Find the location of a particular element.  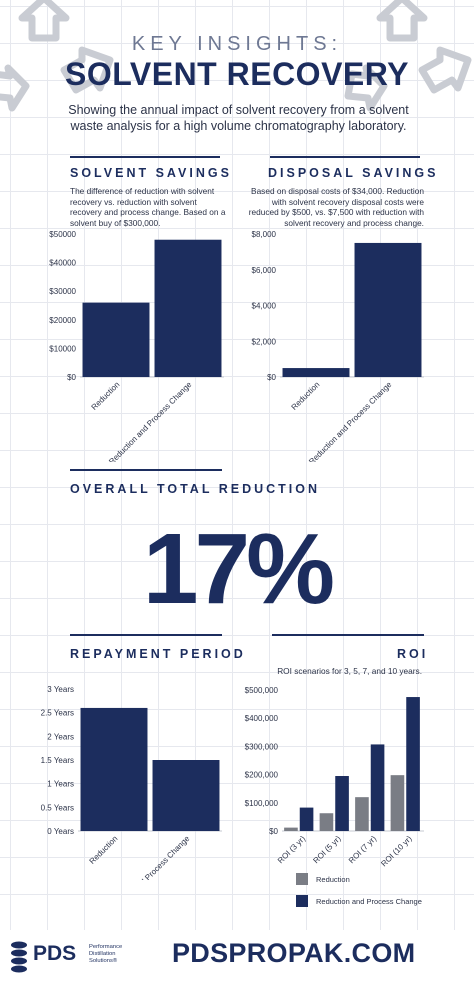

x-tick-label: ROI (5 yr) is located at coordinates (326, 849).